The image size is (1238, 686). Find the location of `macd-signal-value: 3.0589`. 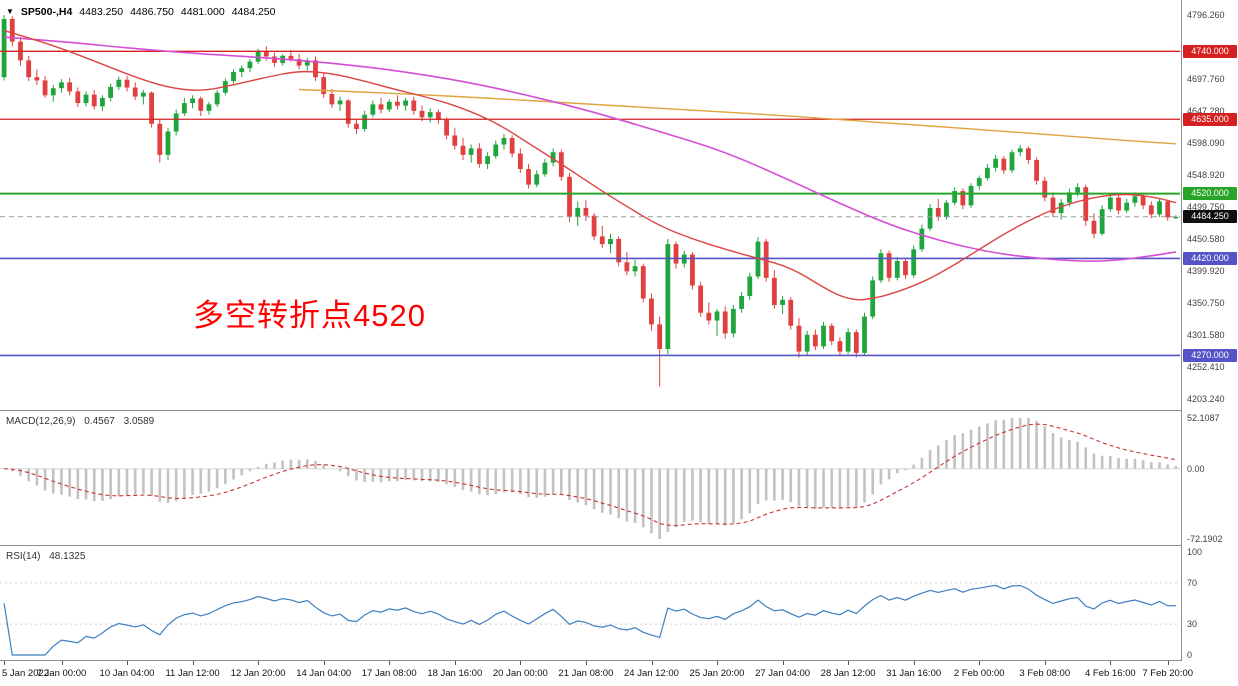

macd-signal-value: 3.0589 is located at coordinates (139, 421).